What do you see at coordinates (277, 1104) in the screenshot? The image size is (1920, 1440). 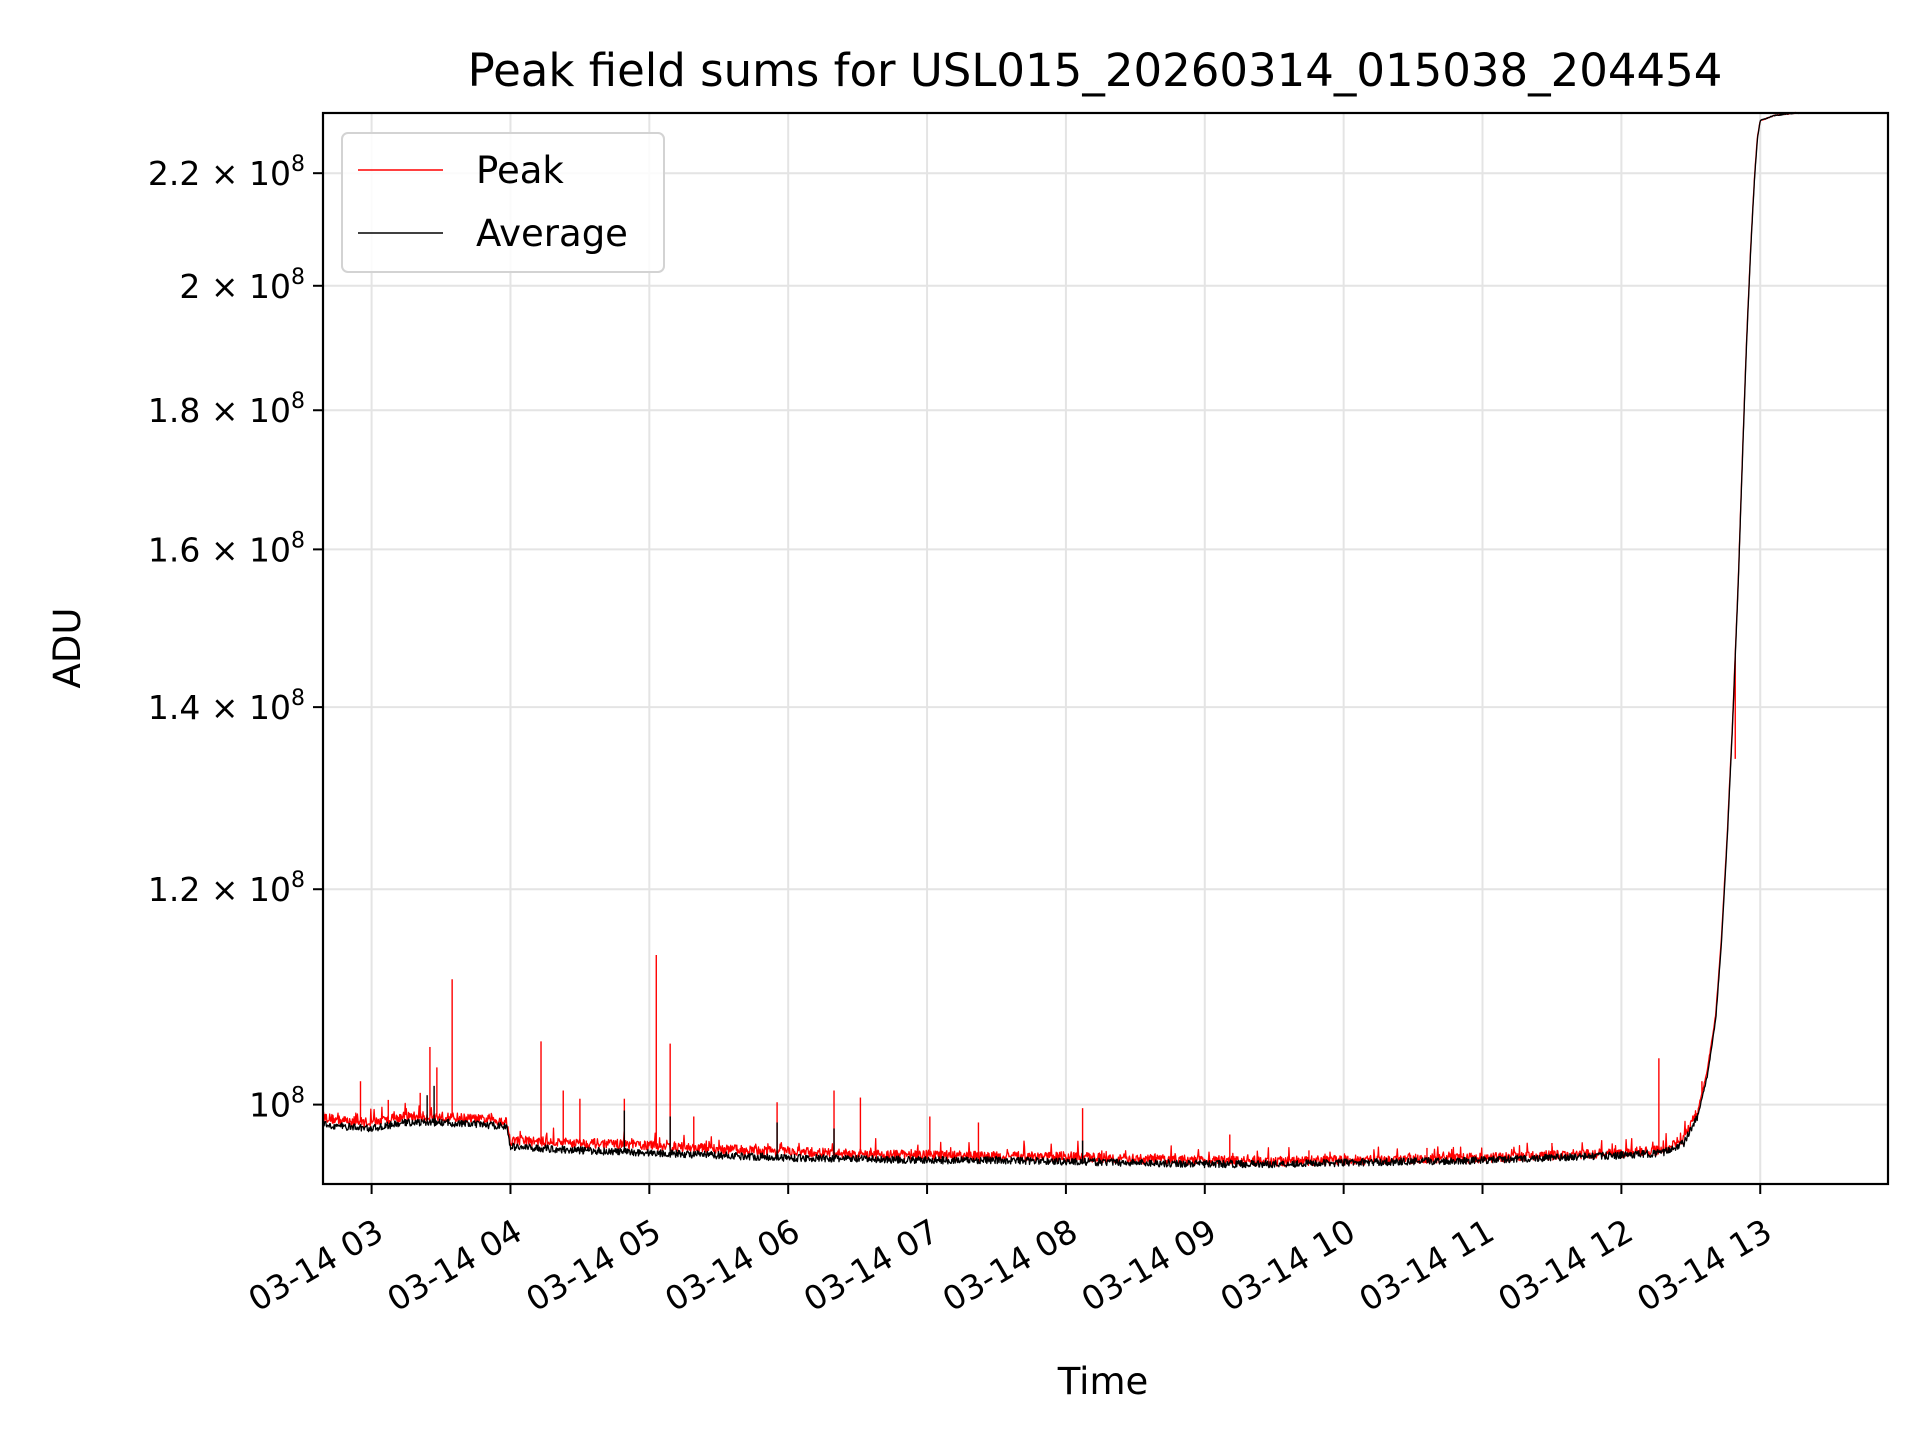 I see `y-tick-label: 108` at bounding box center [277, 1104].